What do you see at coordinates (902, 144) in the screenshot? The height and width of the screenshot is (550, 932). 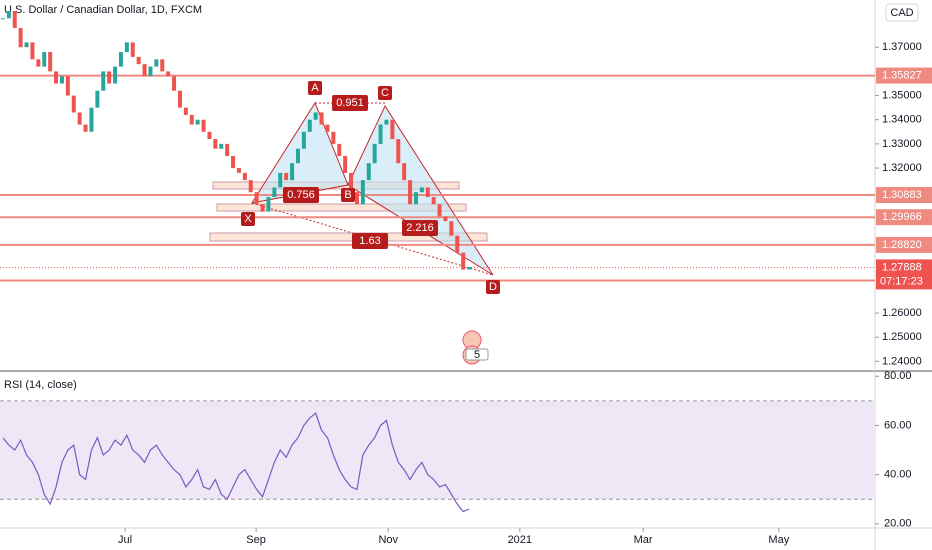 I see `y-tick-label: 1.33000` at bounding box center [902, 144].